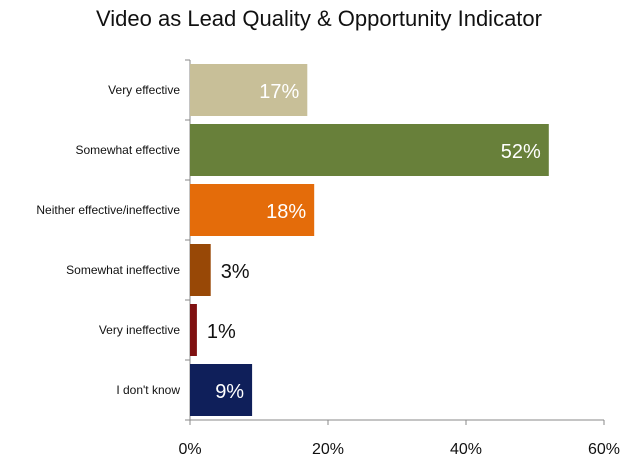  Describe the element at coordinates (466, 449) in the screenshot. I see `x-tick-label: 40%` at that location.